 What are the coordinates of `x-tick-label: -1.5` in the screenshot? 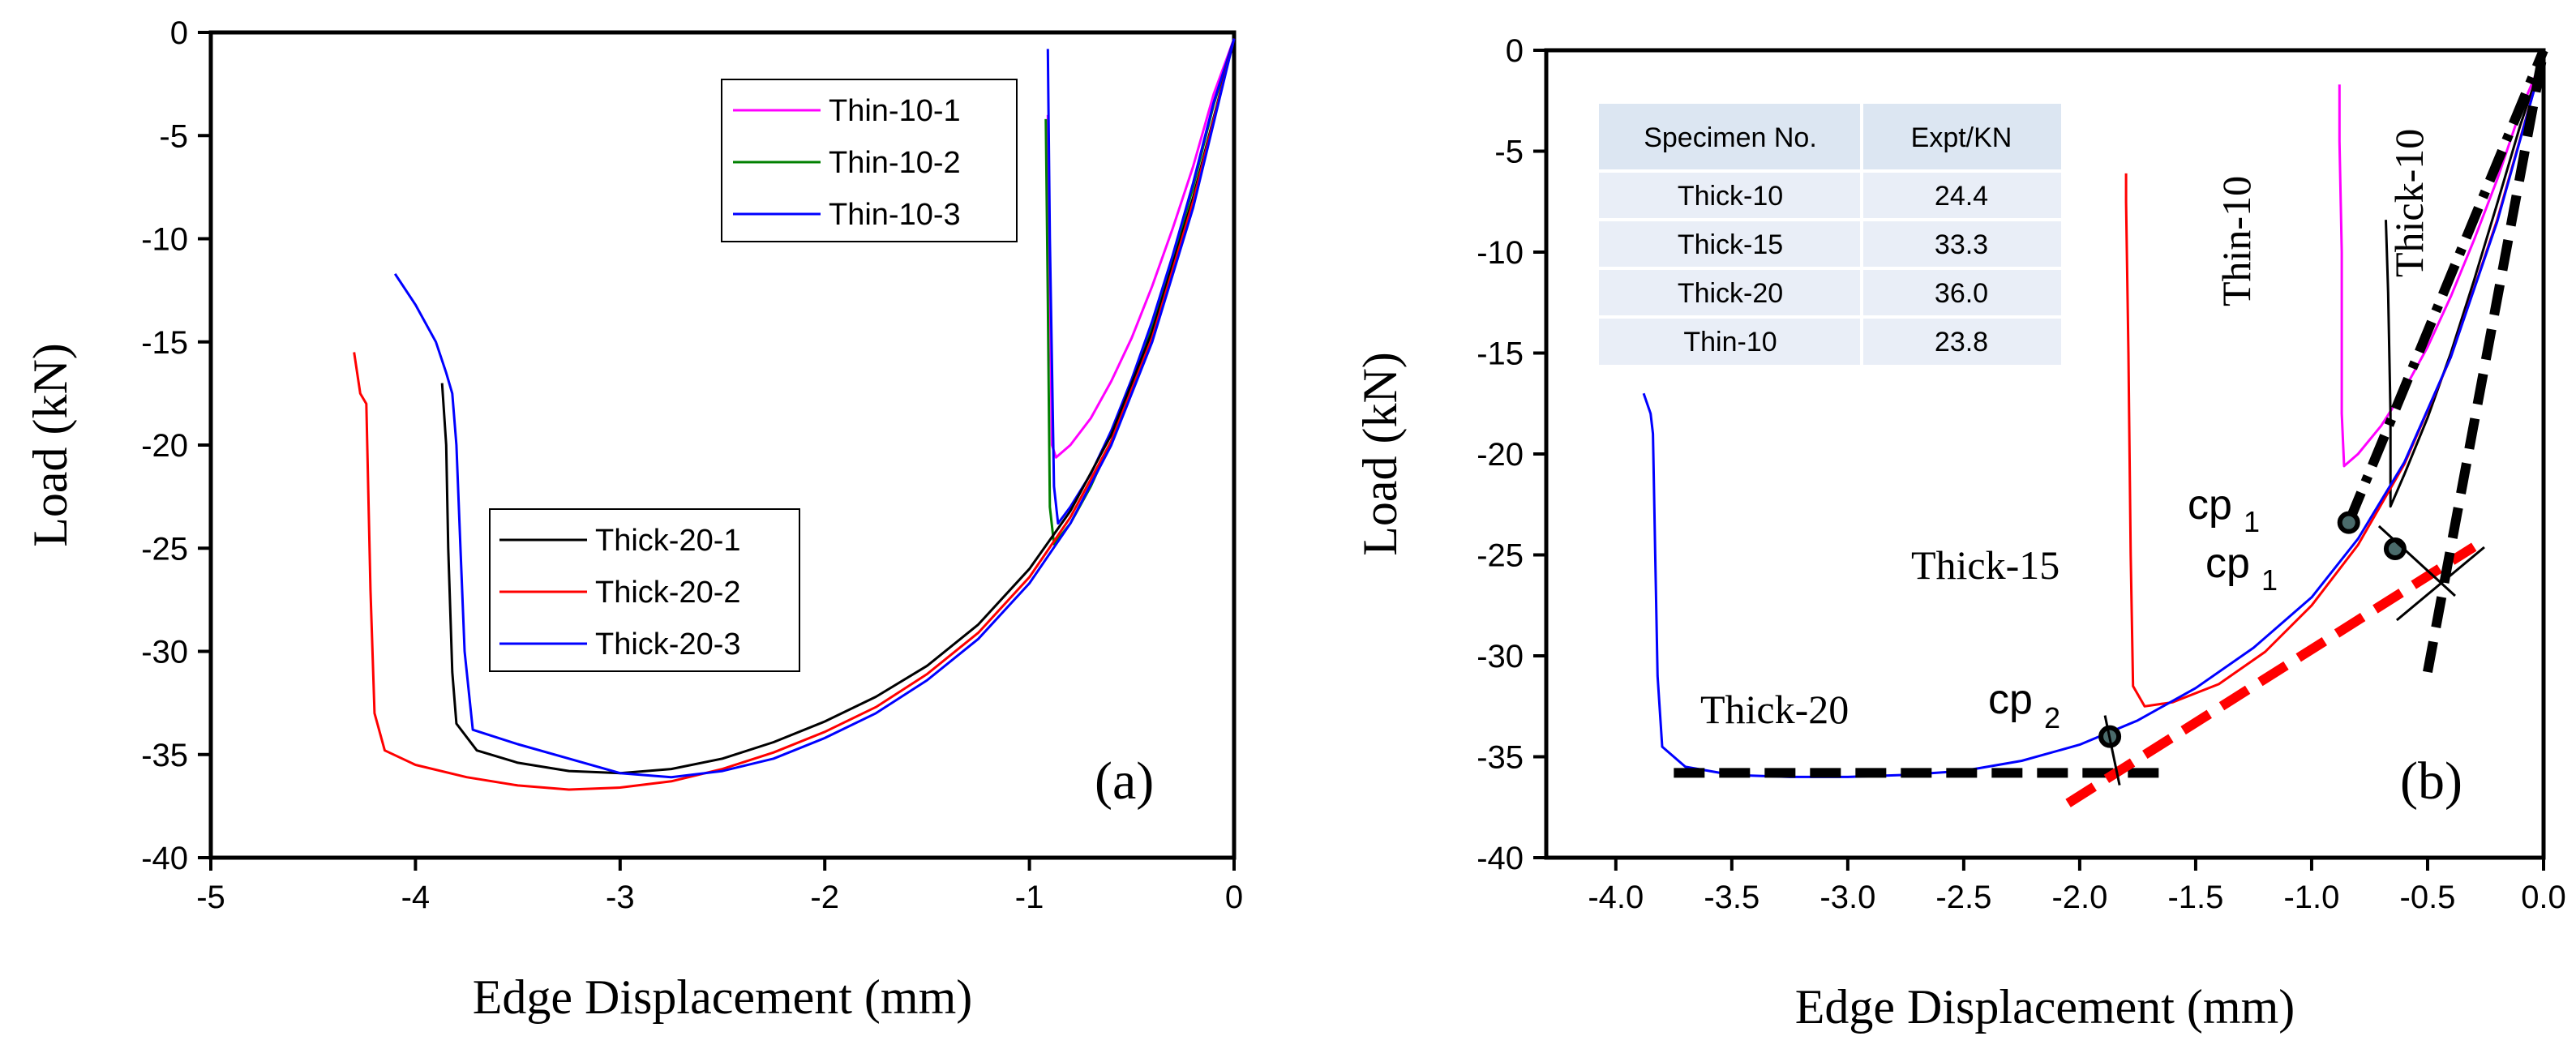 It's located at (2195, 897).